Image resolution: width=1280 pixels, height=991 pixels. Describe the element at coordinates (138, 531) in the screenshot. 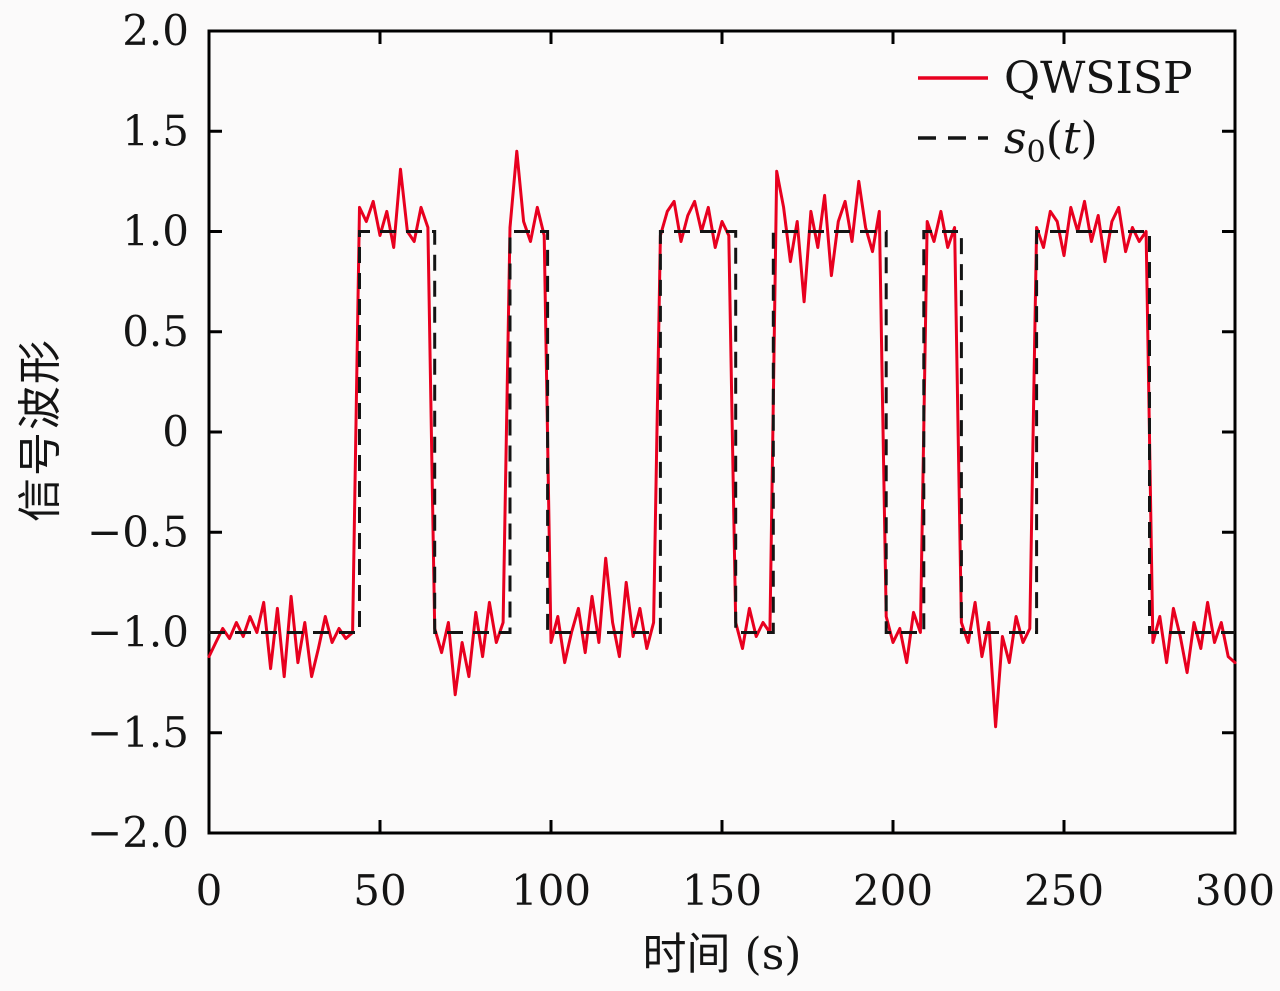

I see `y-tick-label: −0.5` at that location.